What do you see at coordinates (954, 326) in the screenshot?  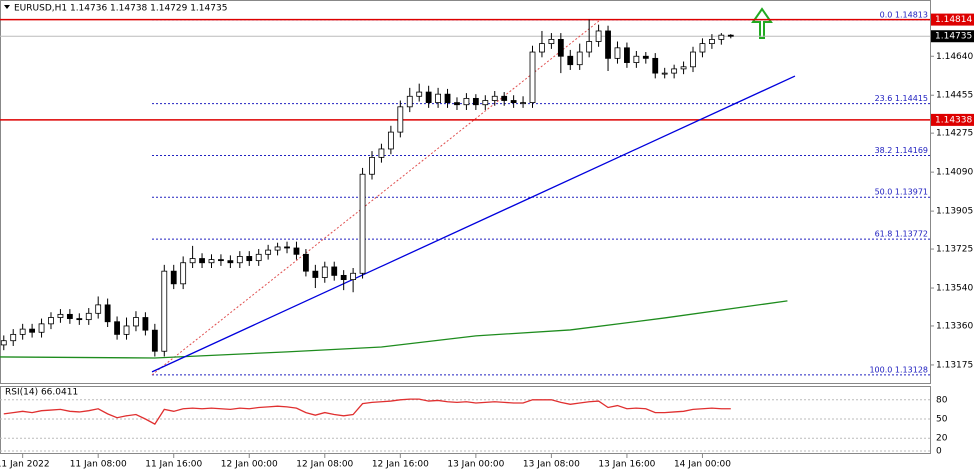 I see `y-tick-label: 1.13360` at bounding box center [954, 326].